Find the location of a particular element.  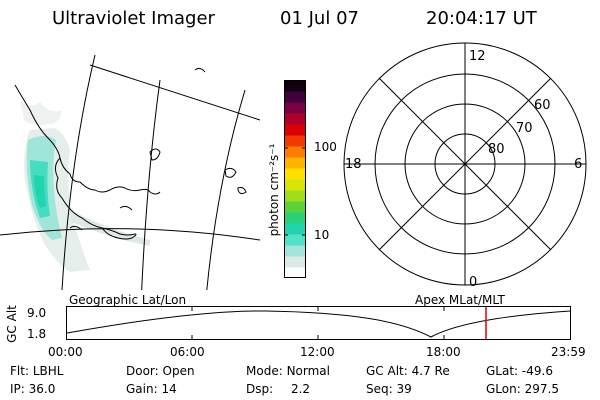

polar-ring-80: 80 is located at coordinates (496, 149).